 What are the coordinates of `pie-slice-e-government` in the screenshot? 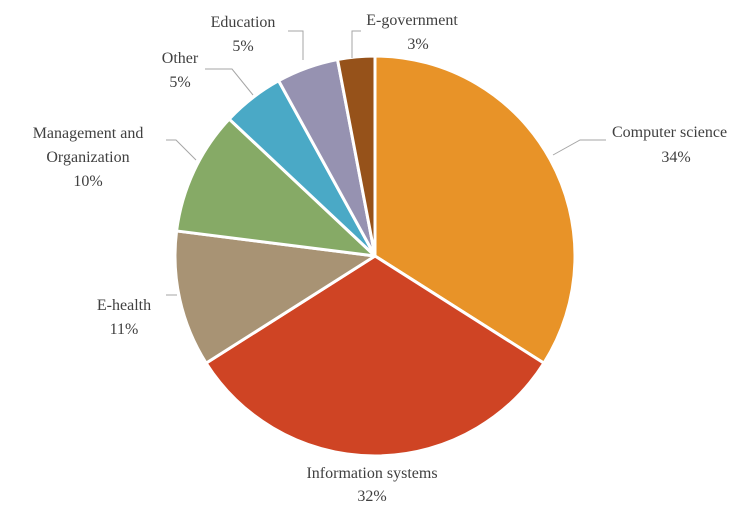 It's located at (356, 156).